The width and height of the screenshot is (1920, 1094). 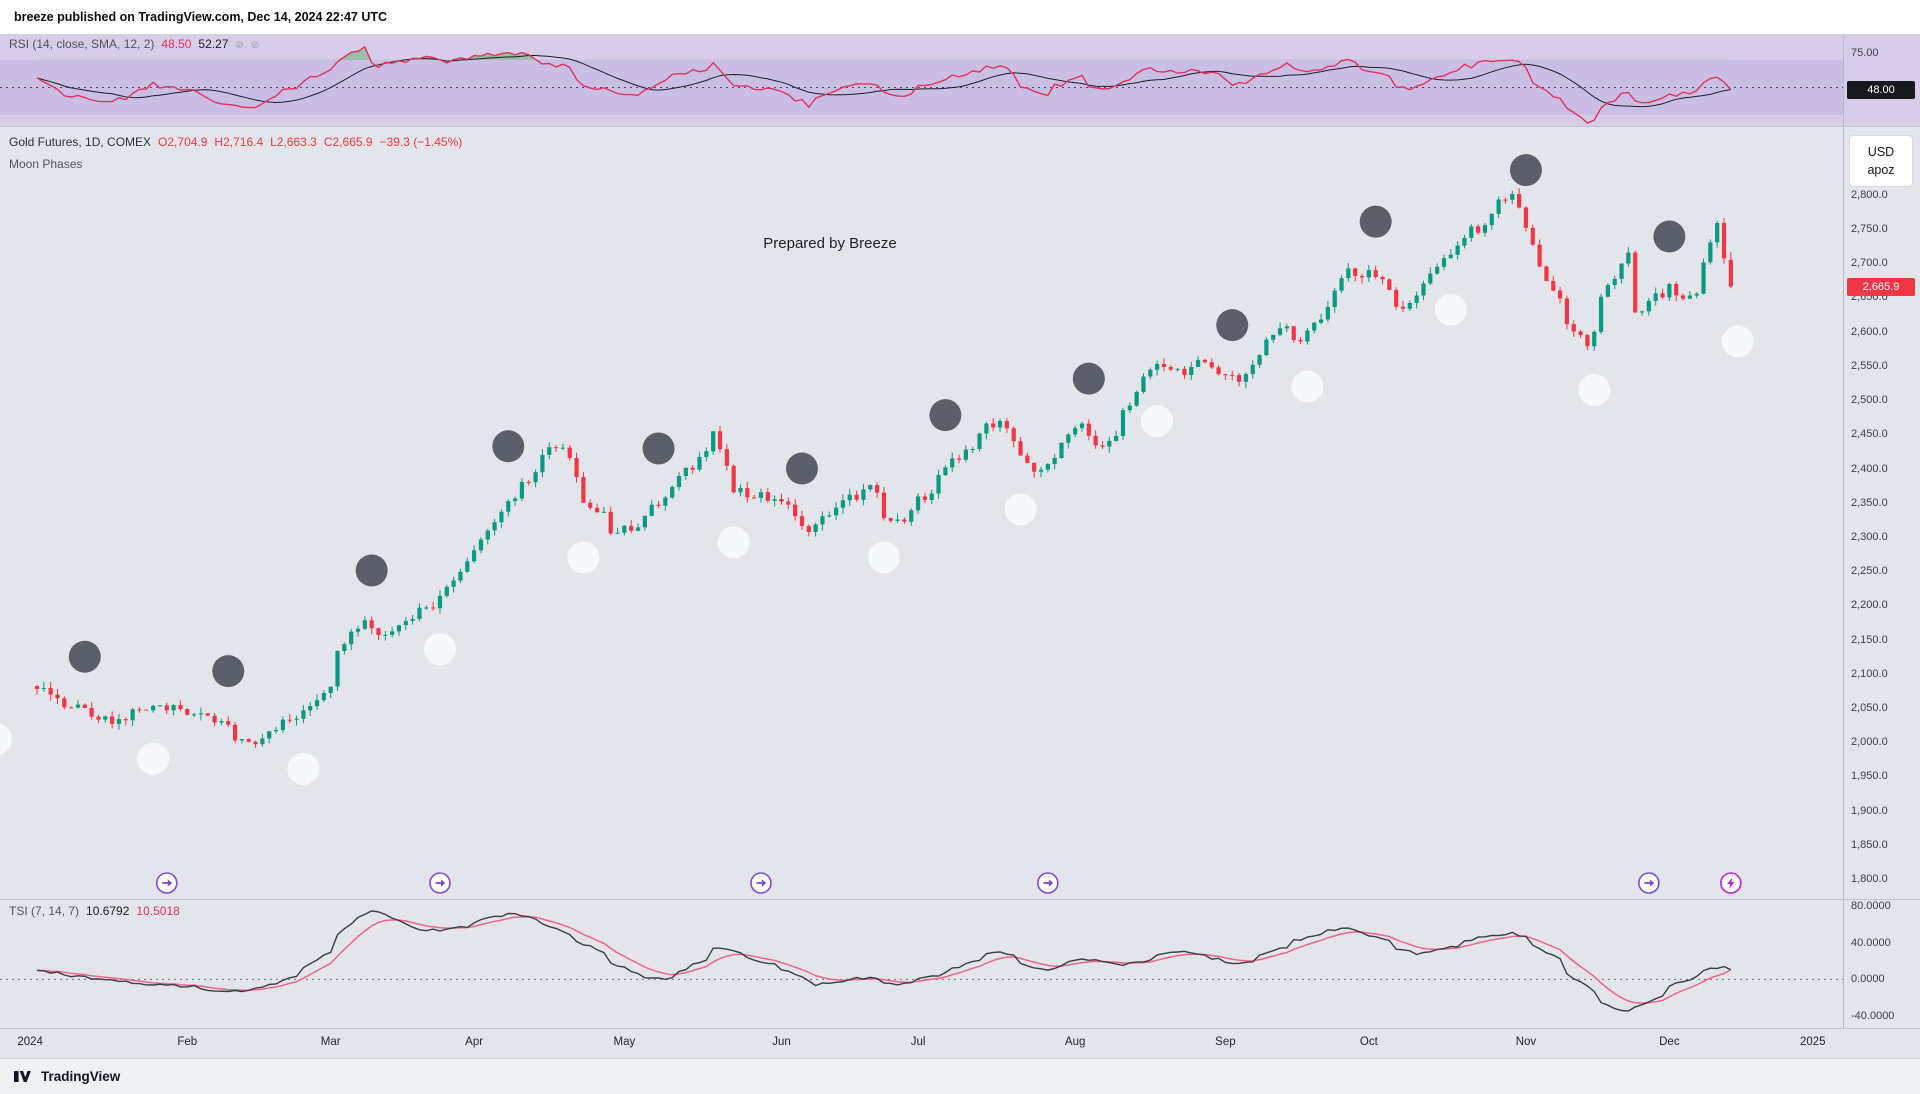 I want to click on price-axis-label: 2,800.0, so click(x=1869, y=194).